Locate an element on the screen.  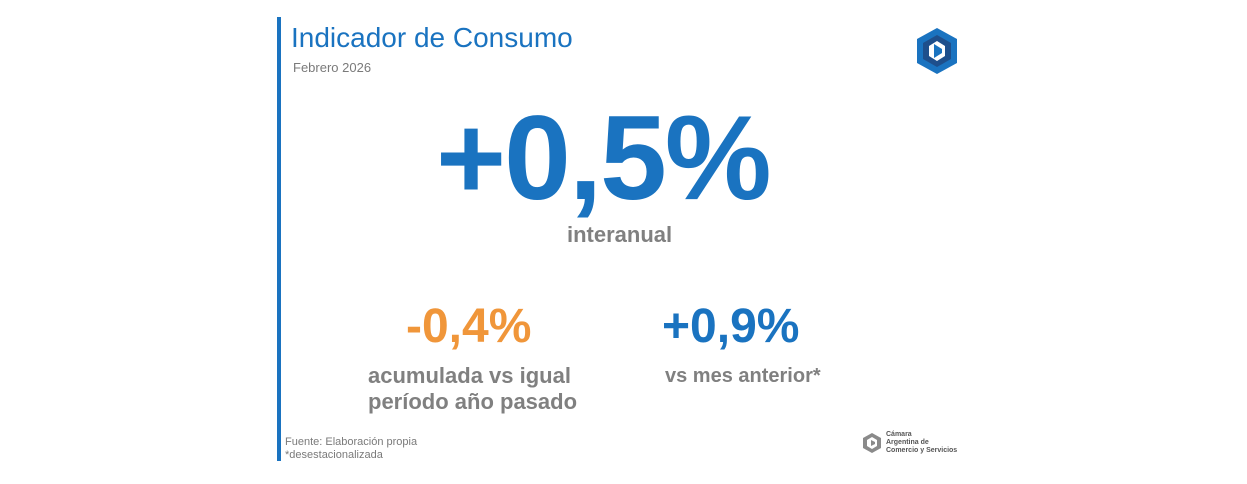
cumulative-label-line2: período año pasado is located at coordinates (473, 401).